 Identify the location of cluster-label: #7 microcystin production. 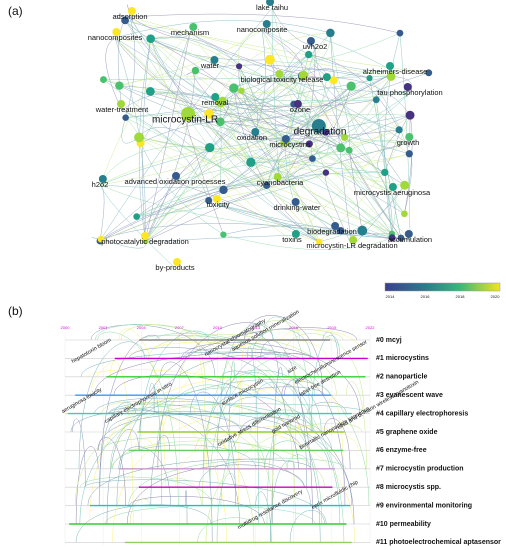
(420, 469).